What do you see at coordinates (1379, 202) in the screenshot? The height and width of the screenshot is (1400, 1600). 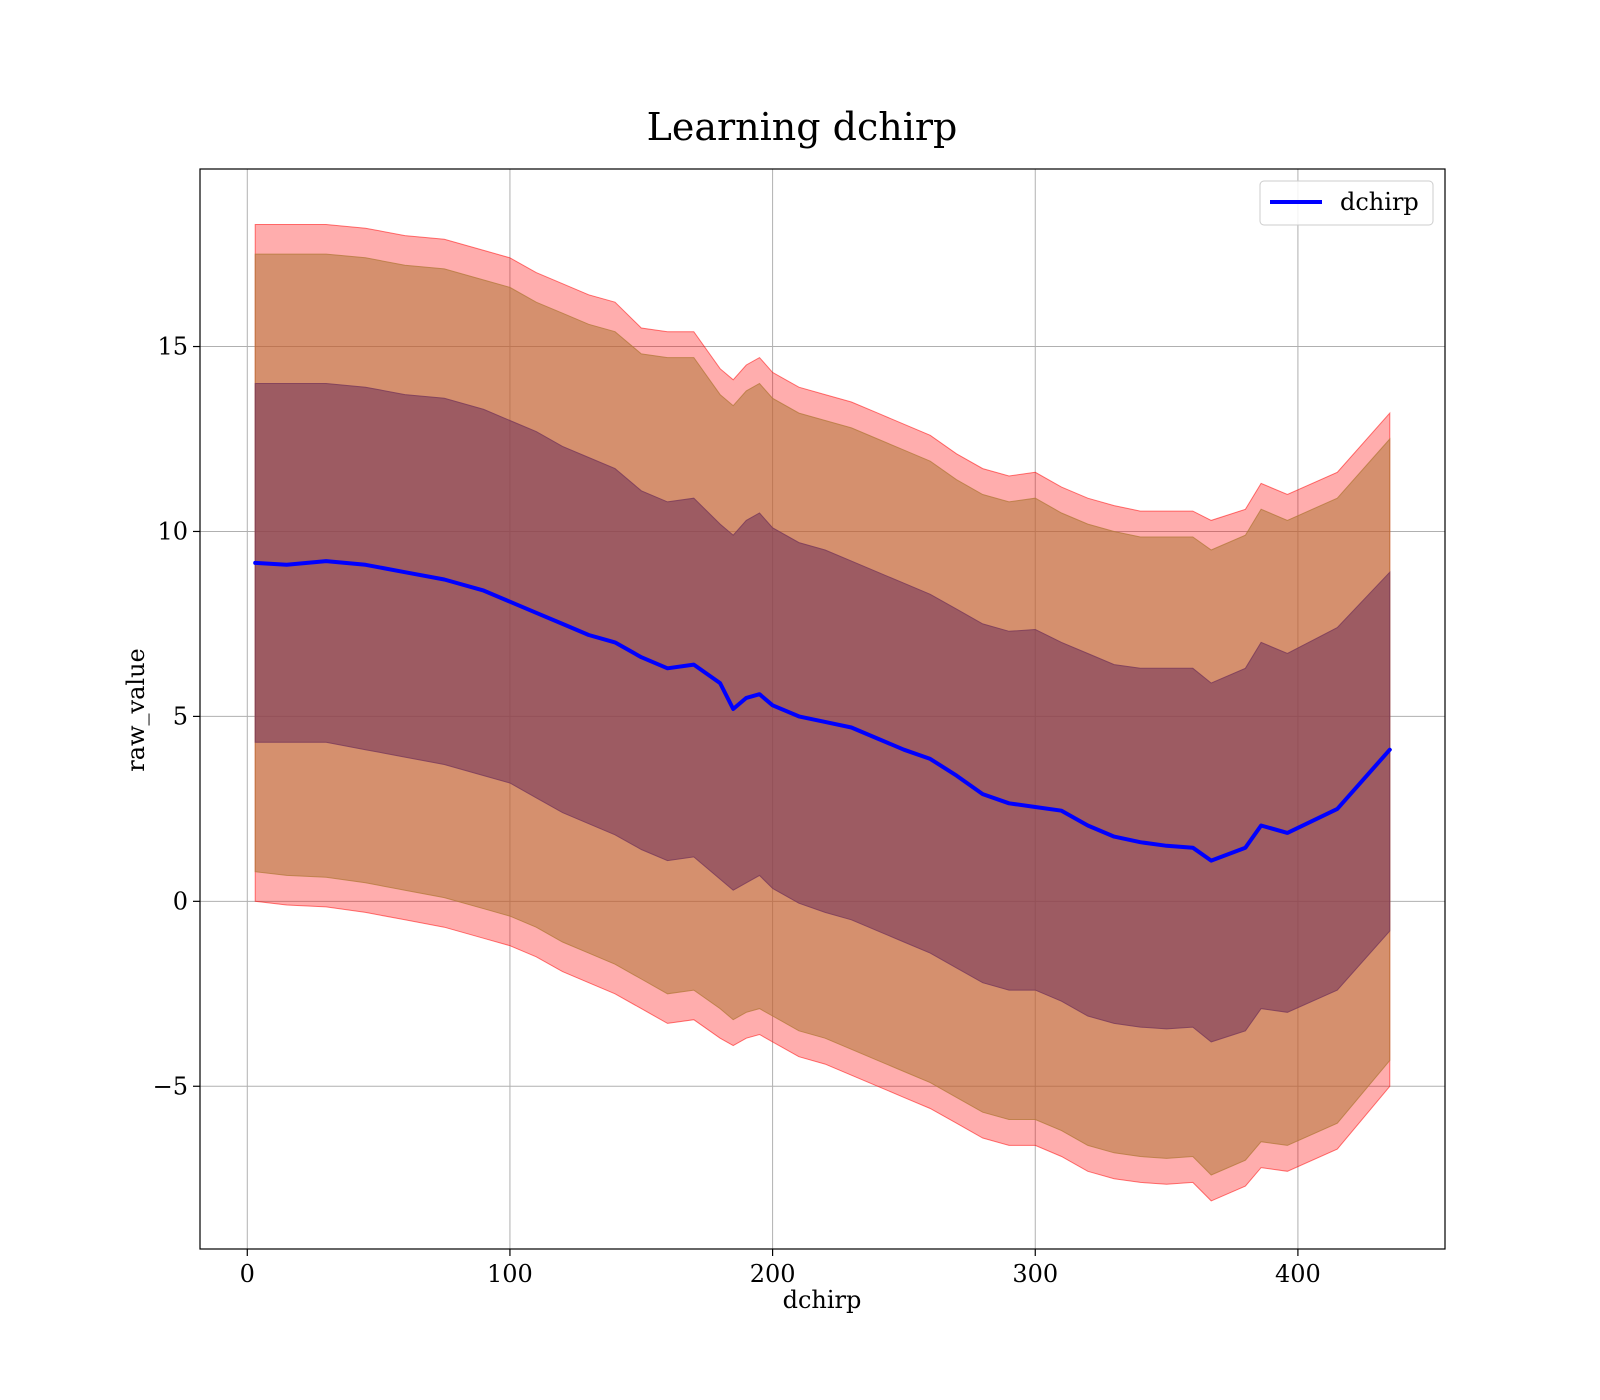 I see `legend-label-dchirp: dchirp` at bounding box center [1379, 202].